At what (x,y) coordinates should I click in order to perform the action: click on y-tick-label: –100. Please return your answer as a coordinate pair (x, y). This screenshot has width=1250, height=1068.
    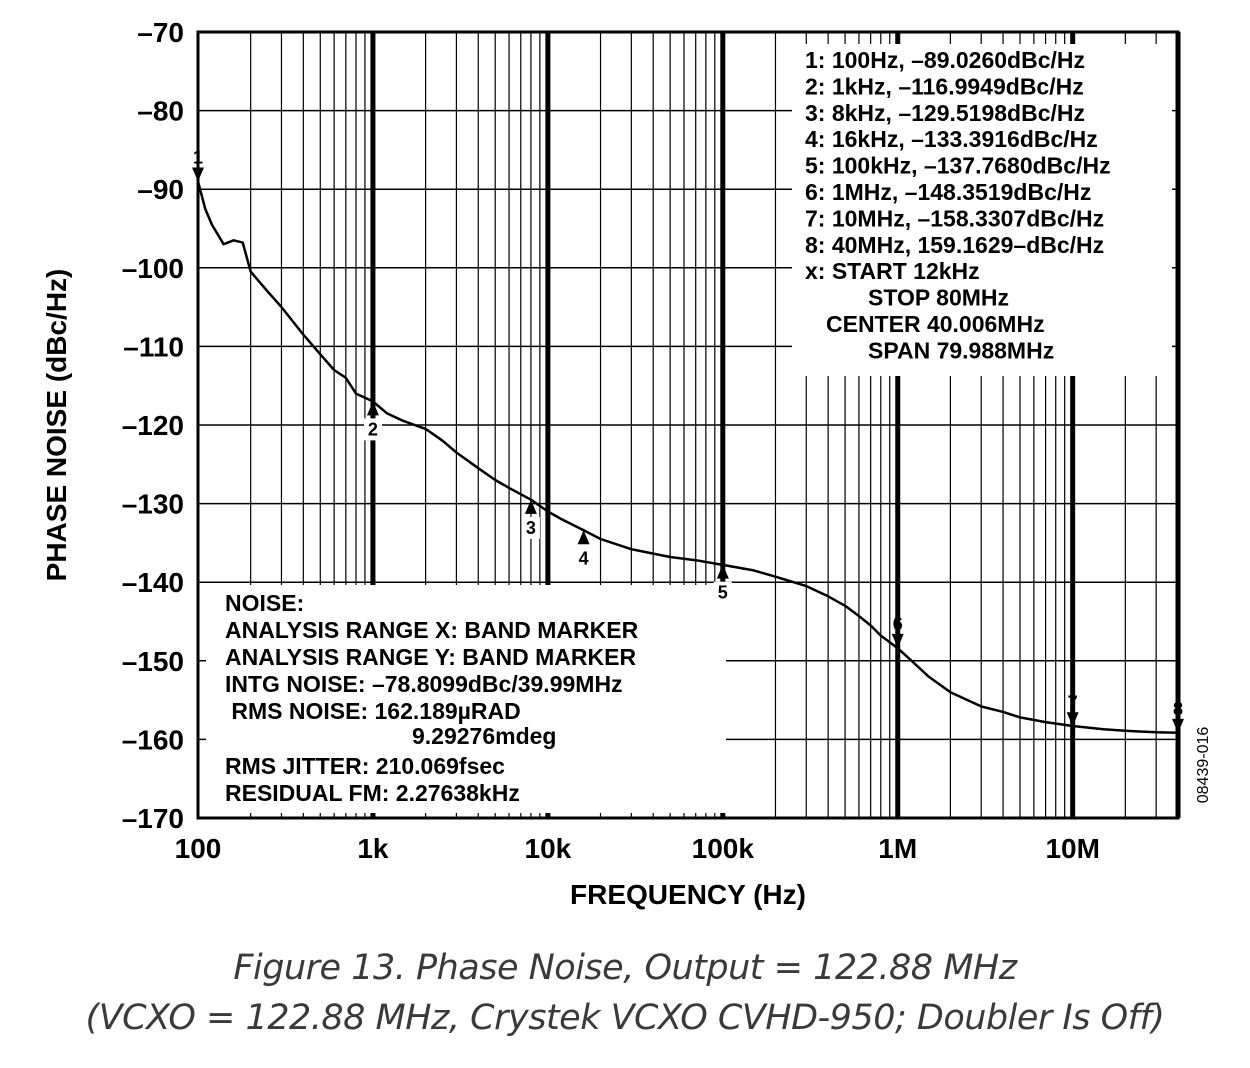
    Looking at the image, I should click on (153, 268).